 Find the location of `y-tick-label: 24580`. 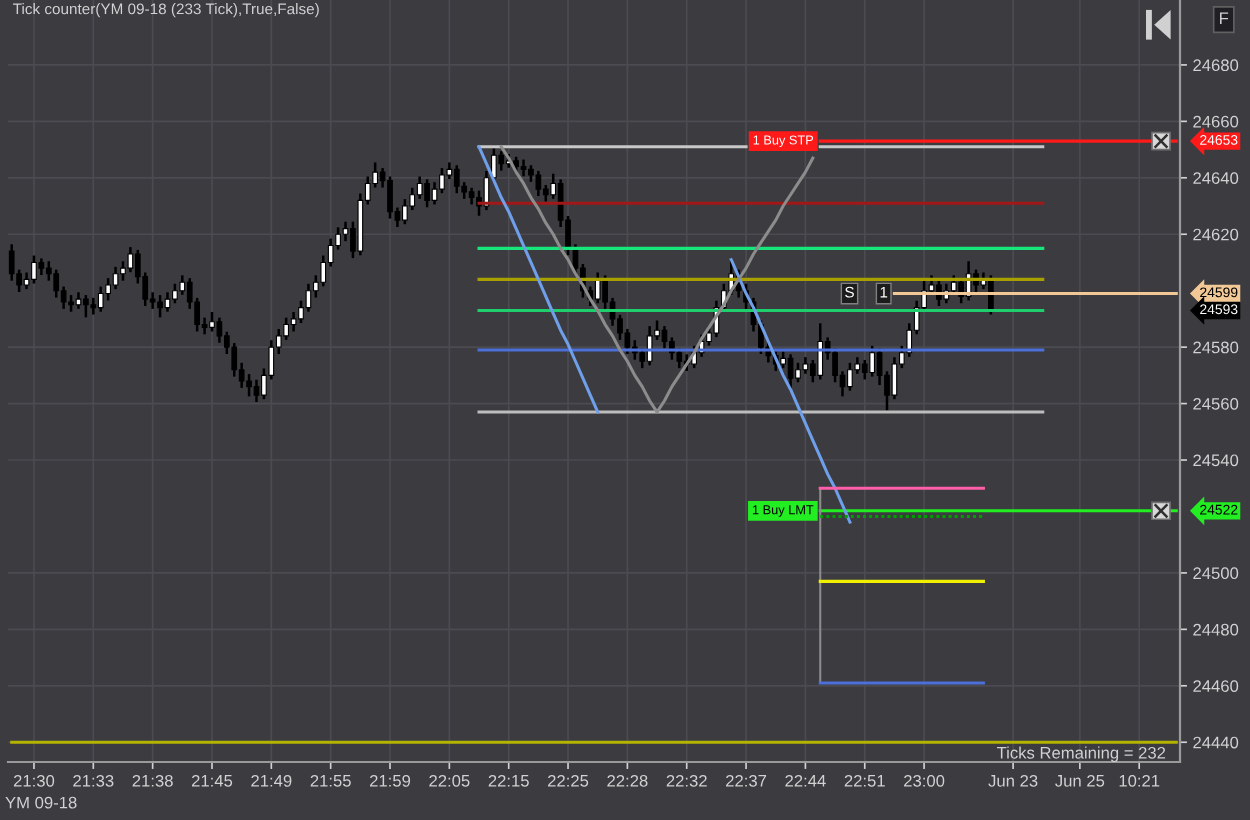

y-tick-label: 24580 is located at coordinates (1216, 347).